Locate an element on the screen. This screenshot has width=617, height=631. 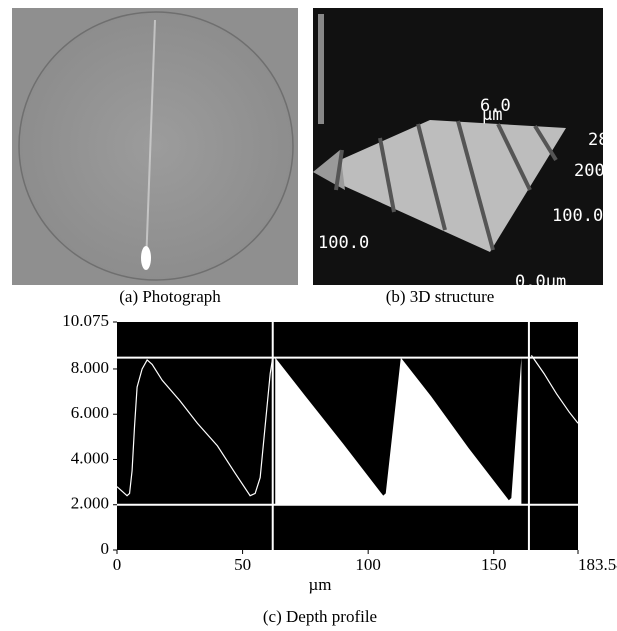
caption: (b) 3D structure is located at coordinates (440, 296).